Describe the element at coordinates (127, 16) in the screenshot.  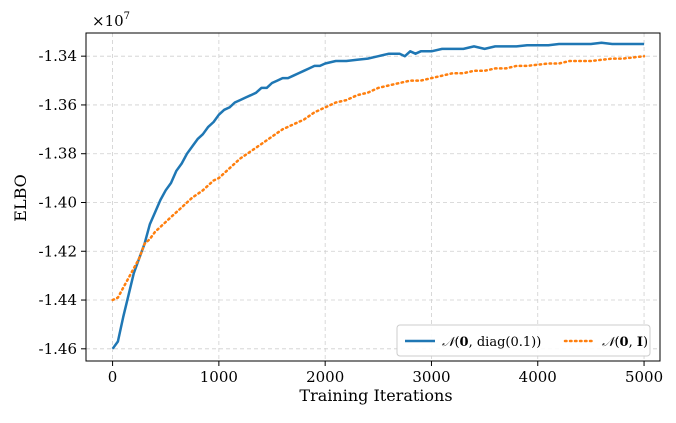
I see `y-scale-factor-exponent: 7` at that location.